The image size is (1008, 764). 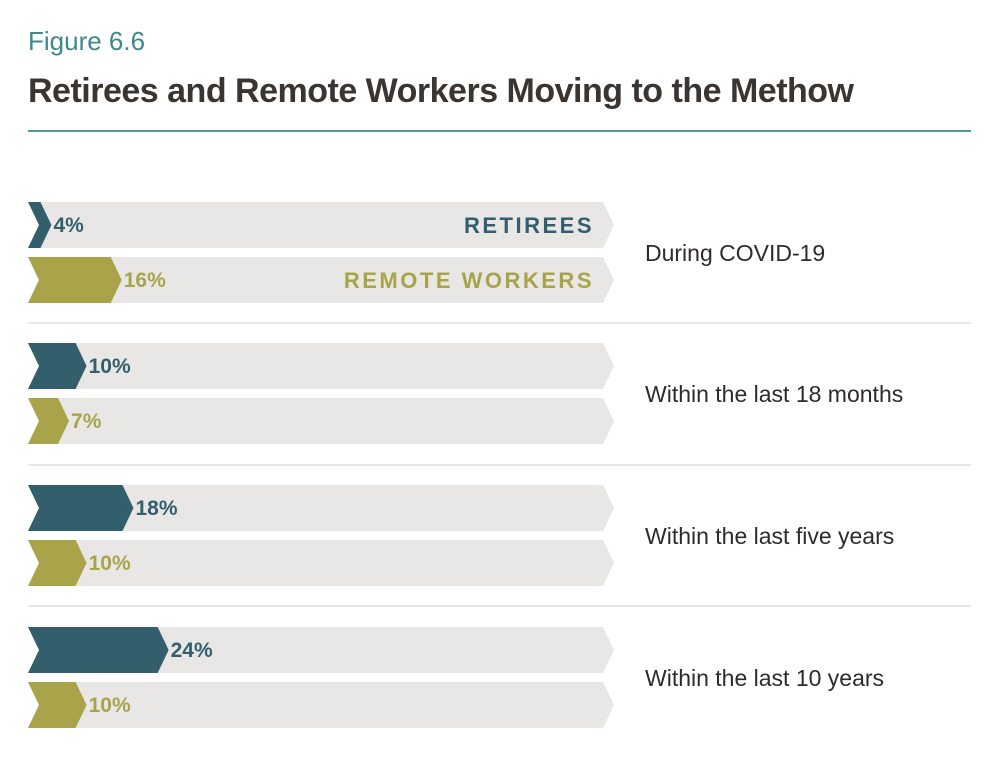 I want to click on data-label: 16%, so click(x=145, y=280).